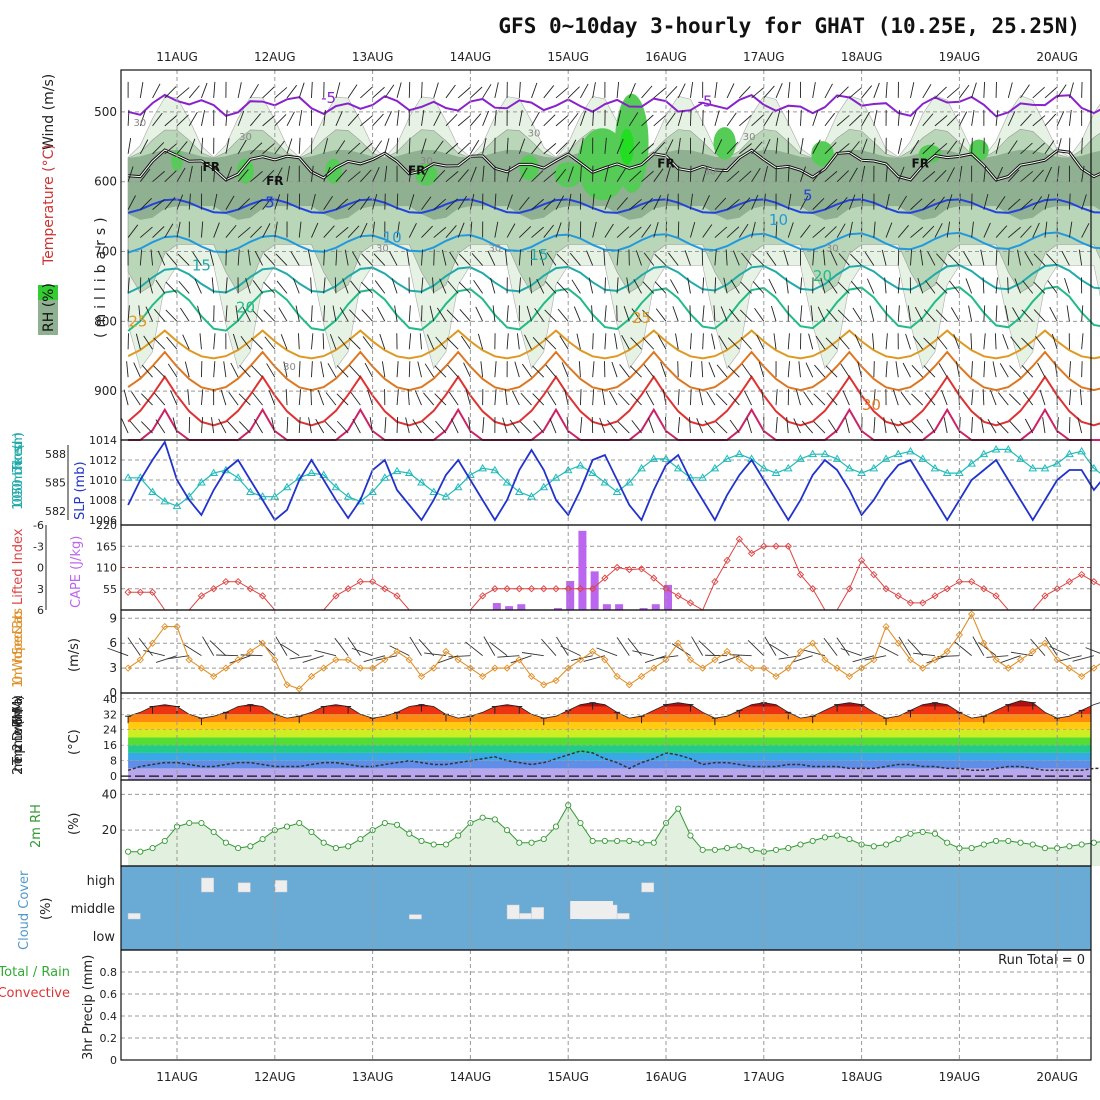  What do you see at coordinates (46, 735) in the screenshot?
I see `temp2m-ylabels: 2m Temp 2m DewPt (6hr Min/Max) (°C)` at bounding box center [46, 735].